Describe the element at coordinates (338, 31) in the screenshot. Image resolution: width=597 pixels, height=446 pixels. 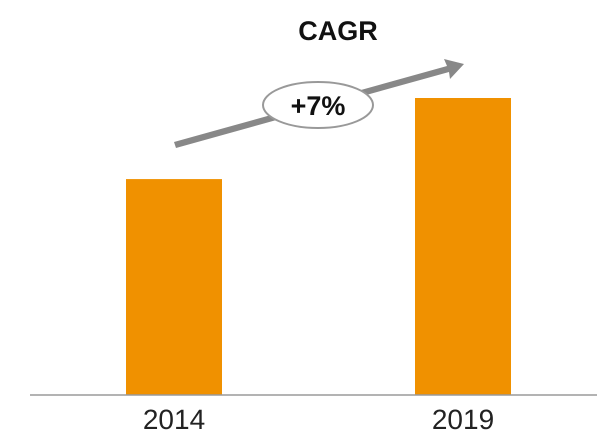
I see `chart-title: CAGR` at that location.